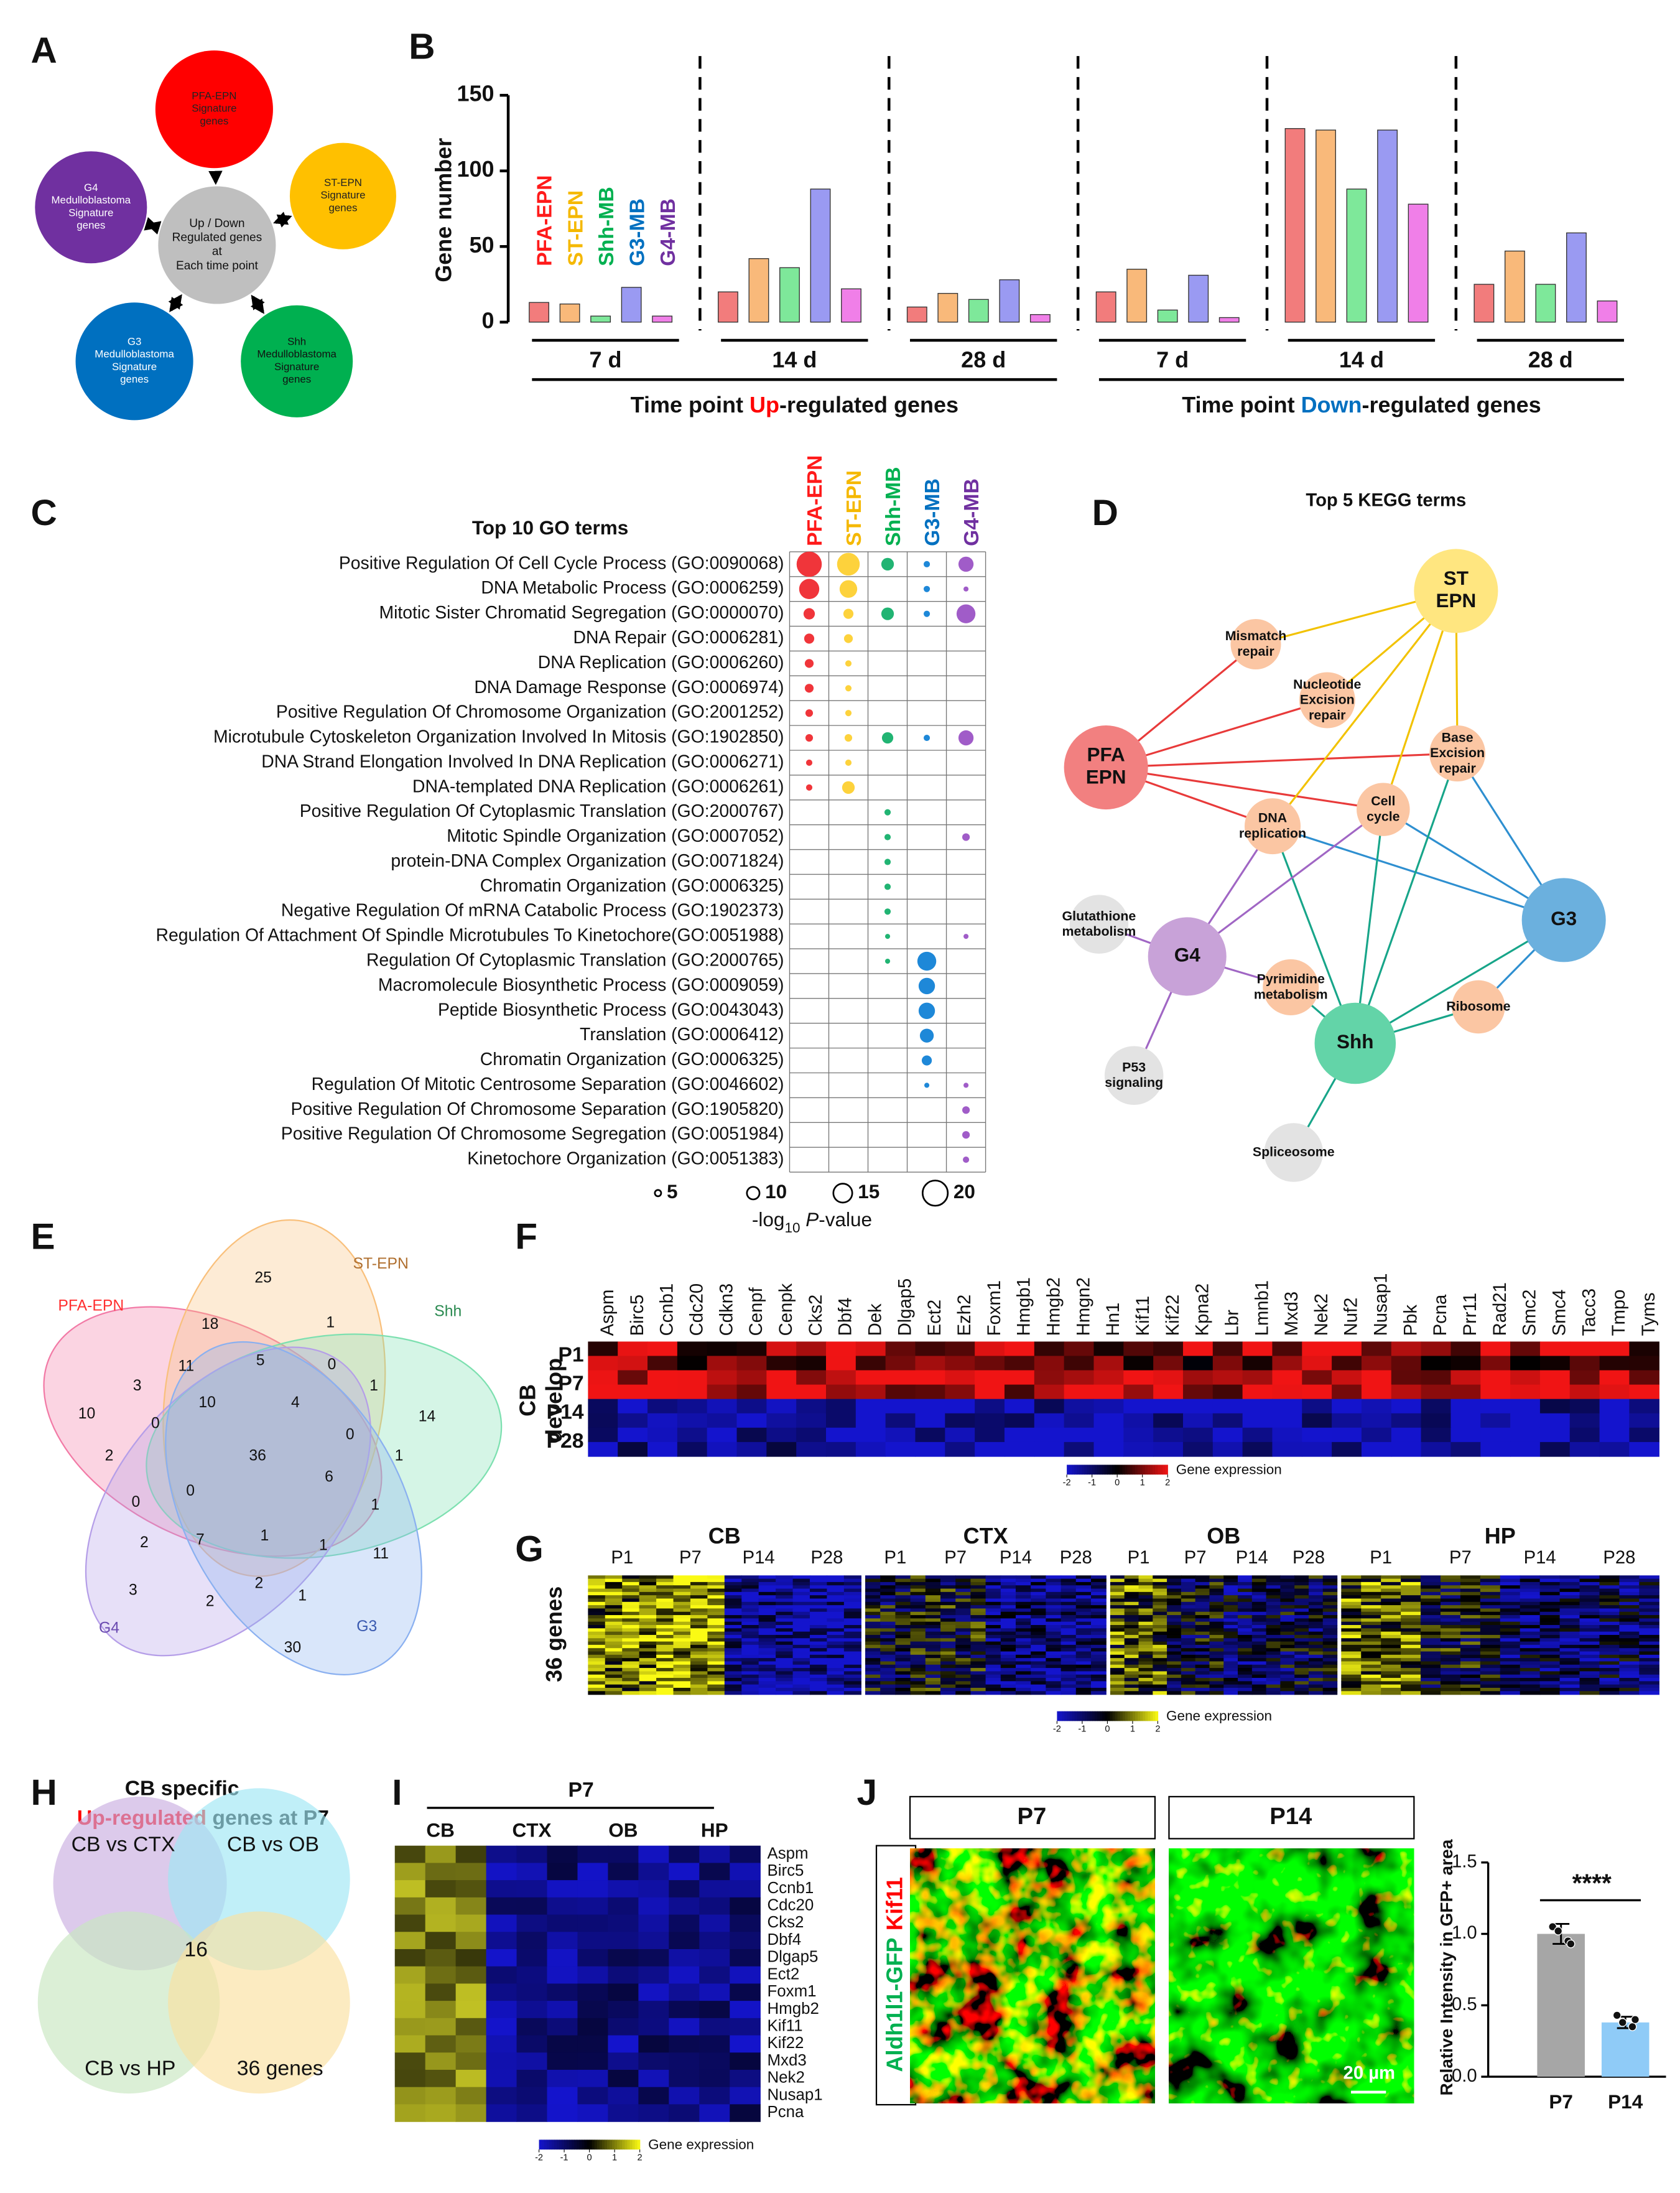 This screenshot has height=2193, width=1680. I want to click on colorbar-label: Gene expression, so click(1229, 1469).